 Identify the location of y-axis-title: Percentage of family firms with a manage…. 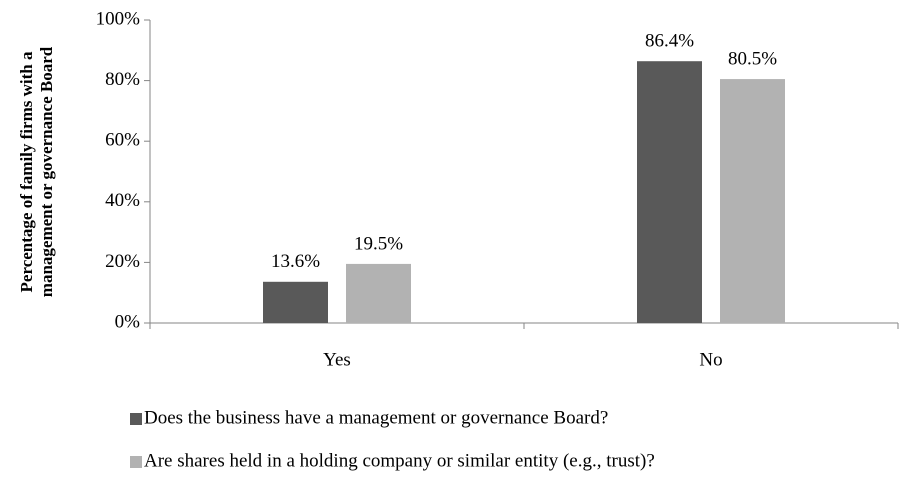
(36, 171).